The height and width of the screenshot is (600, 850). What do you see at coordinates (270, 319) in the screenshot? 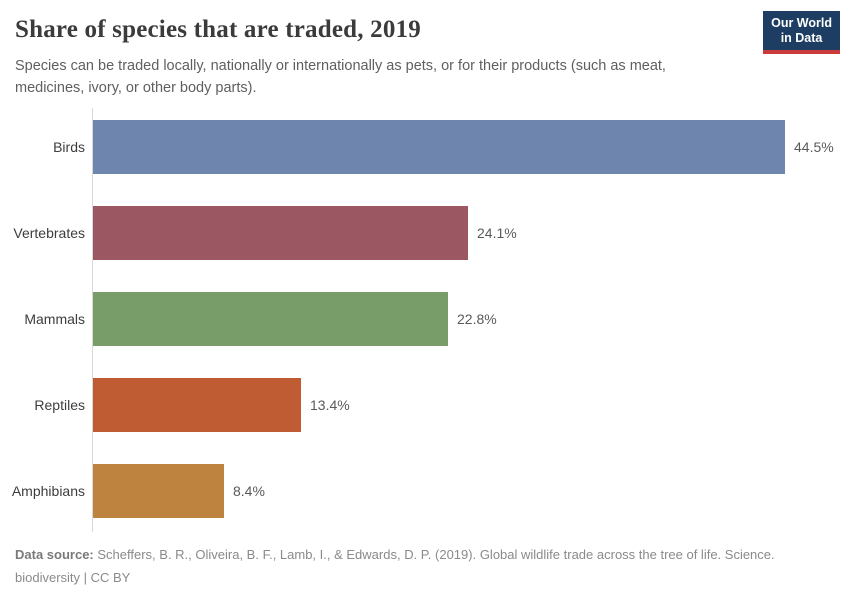
I see `bar-mammals` at bounding box center [270, 319].